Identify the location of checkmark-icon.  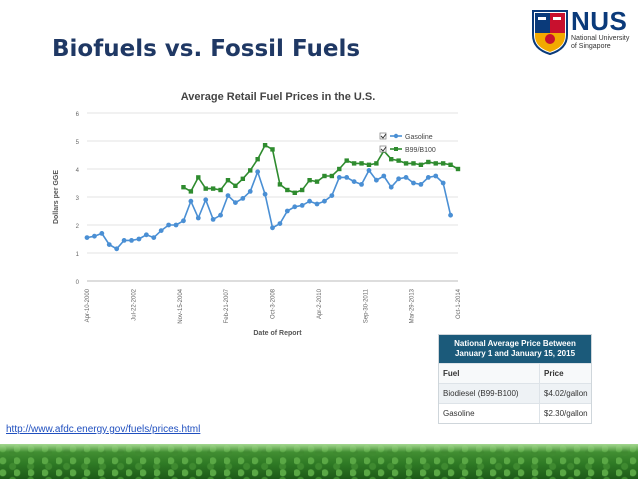
(383, 136).